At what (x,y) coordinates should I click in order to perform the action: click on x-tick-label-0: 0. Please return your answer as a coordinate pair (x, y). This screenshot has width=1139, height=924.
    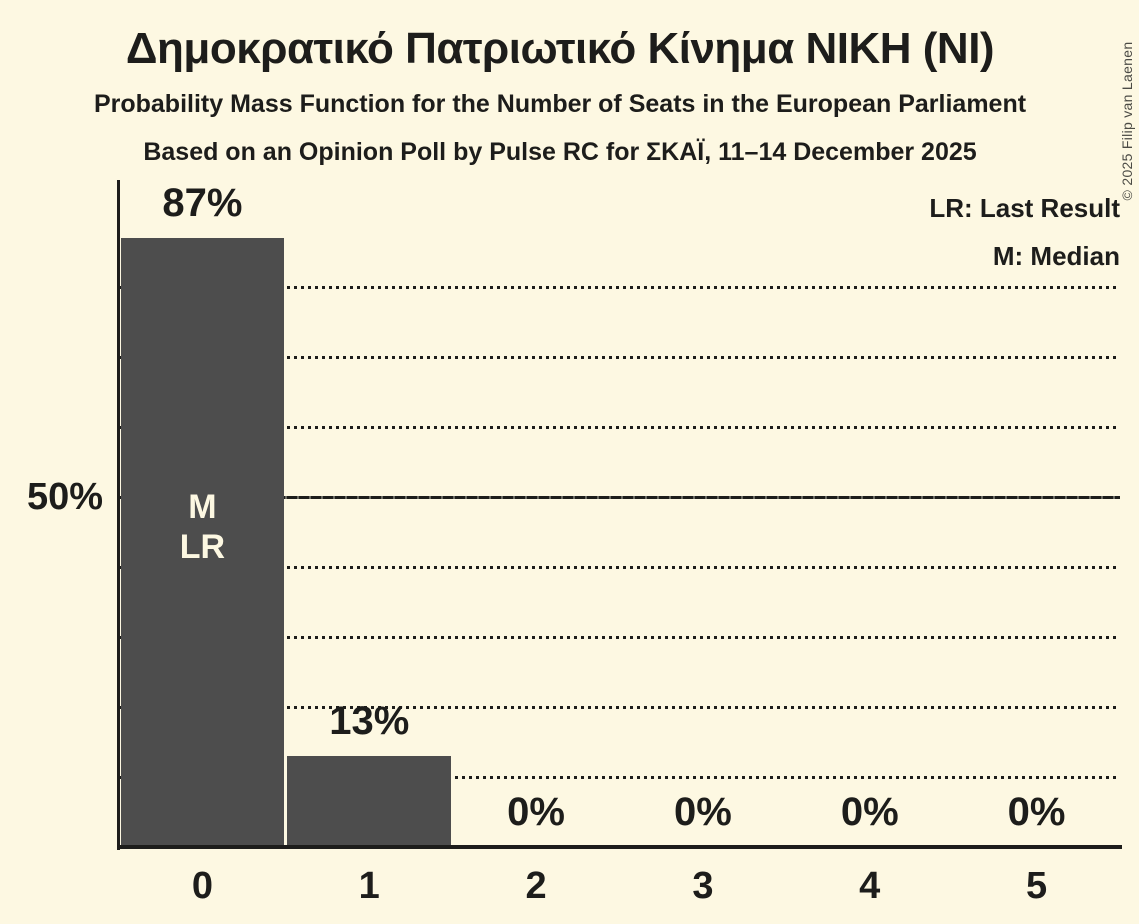
    Looking at the image, I should click on (202, 886).